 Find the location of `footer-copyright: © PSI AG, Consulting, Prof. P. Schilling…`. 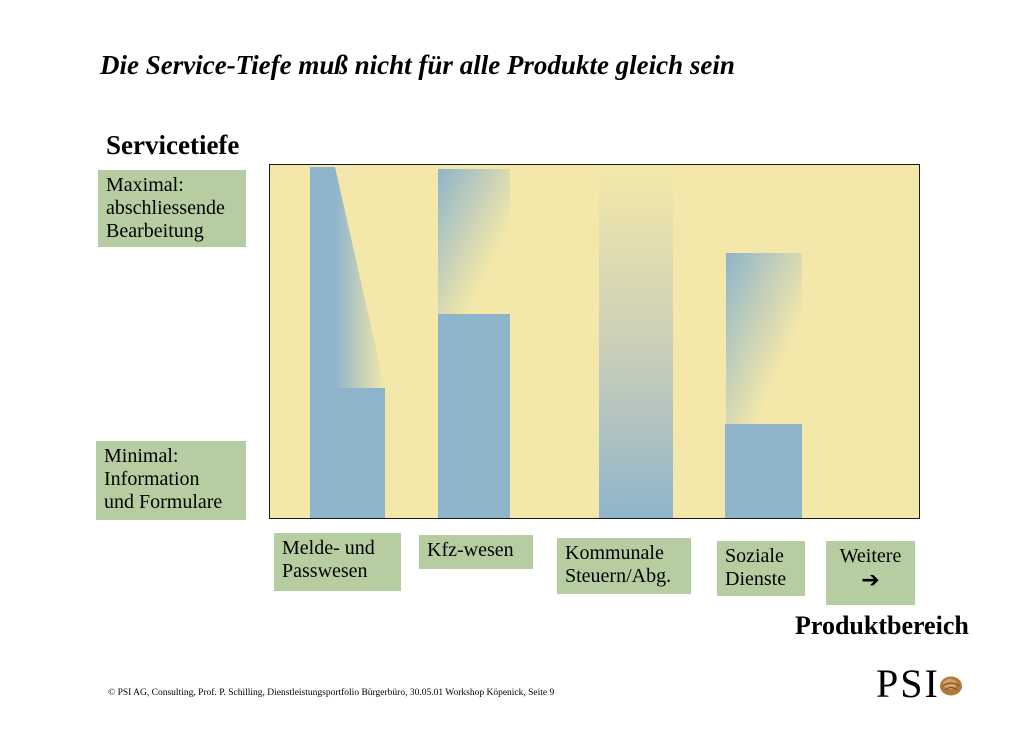

footer-copyright: © PSI AG, Consulting, Prof. P. Schilling… is located at coordinates (331, 693).